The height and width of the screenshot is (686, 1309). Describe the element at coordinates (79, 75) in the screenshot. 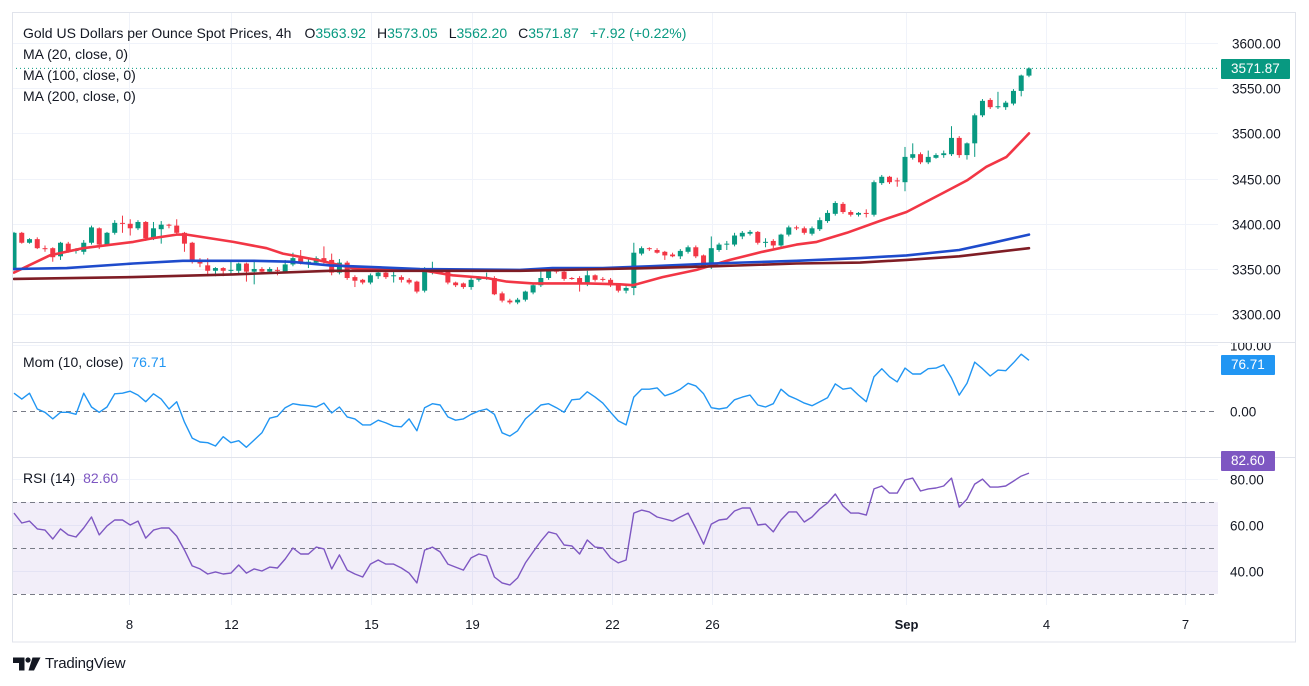

I see `legend-ma100: MA (100, close, 0)` at that location.